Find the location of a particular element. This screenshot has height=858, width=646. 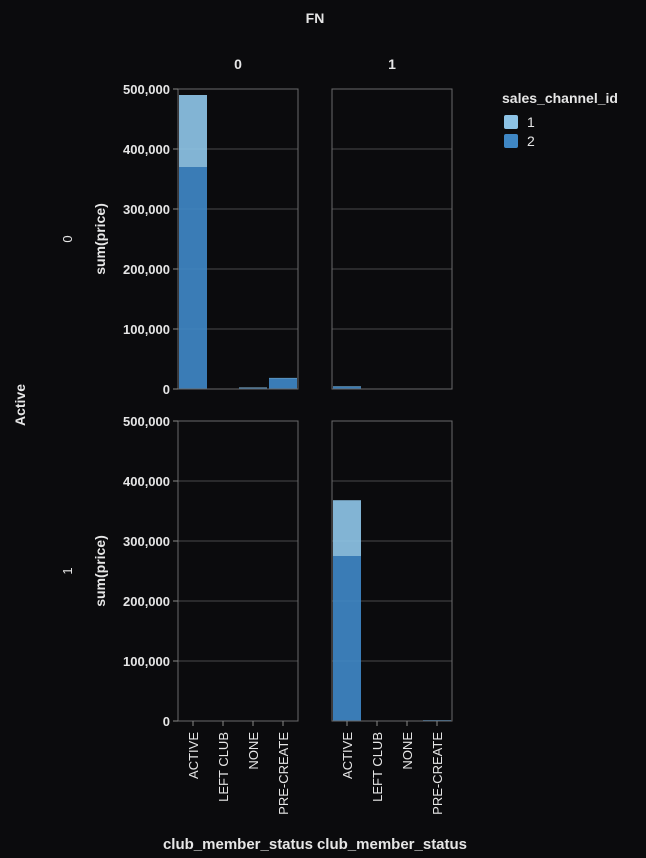

row-header-1: 1 is located at coordinates (67, 570).